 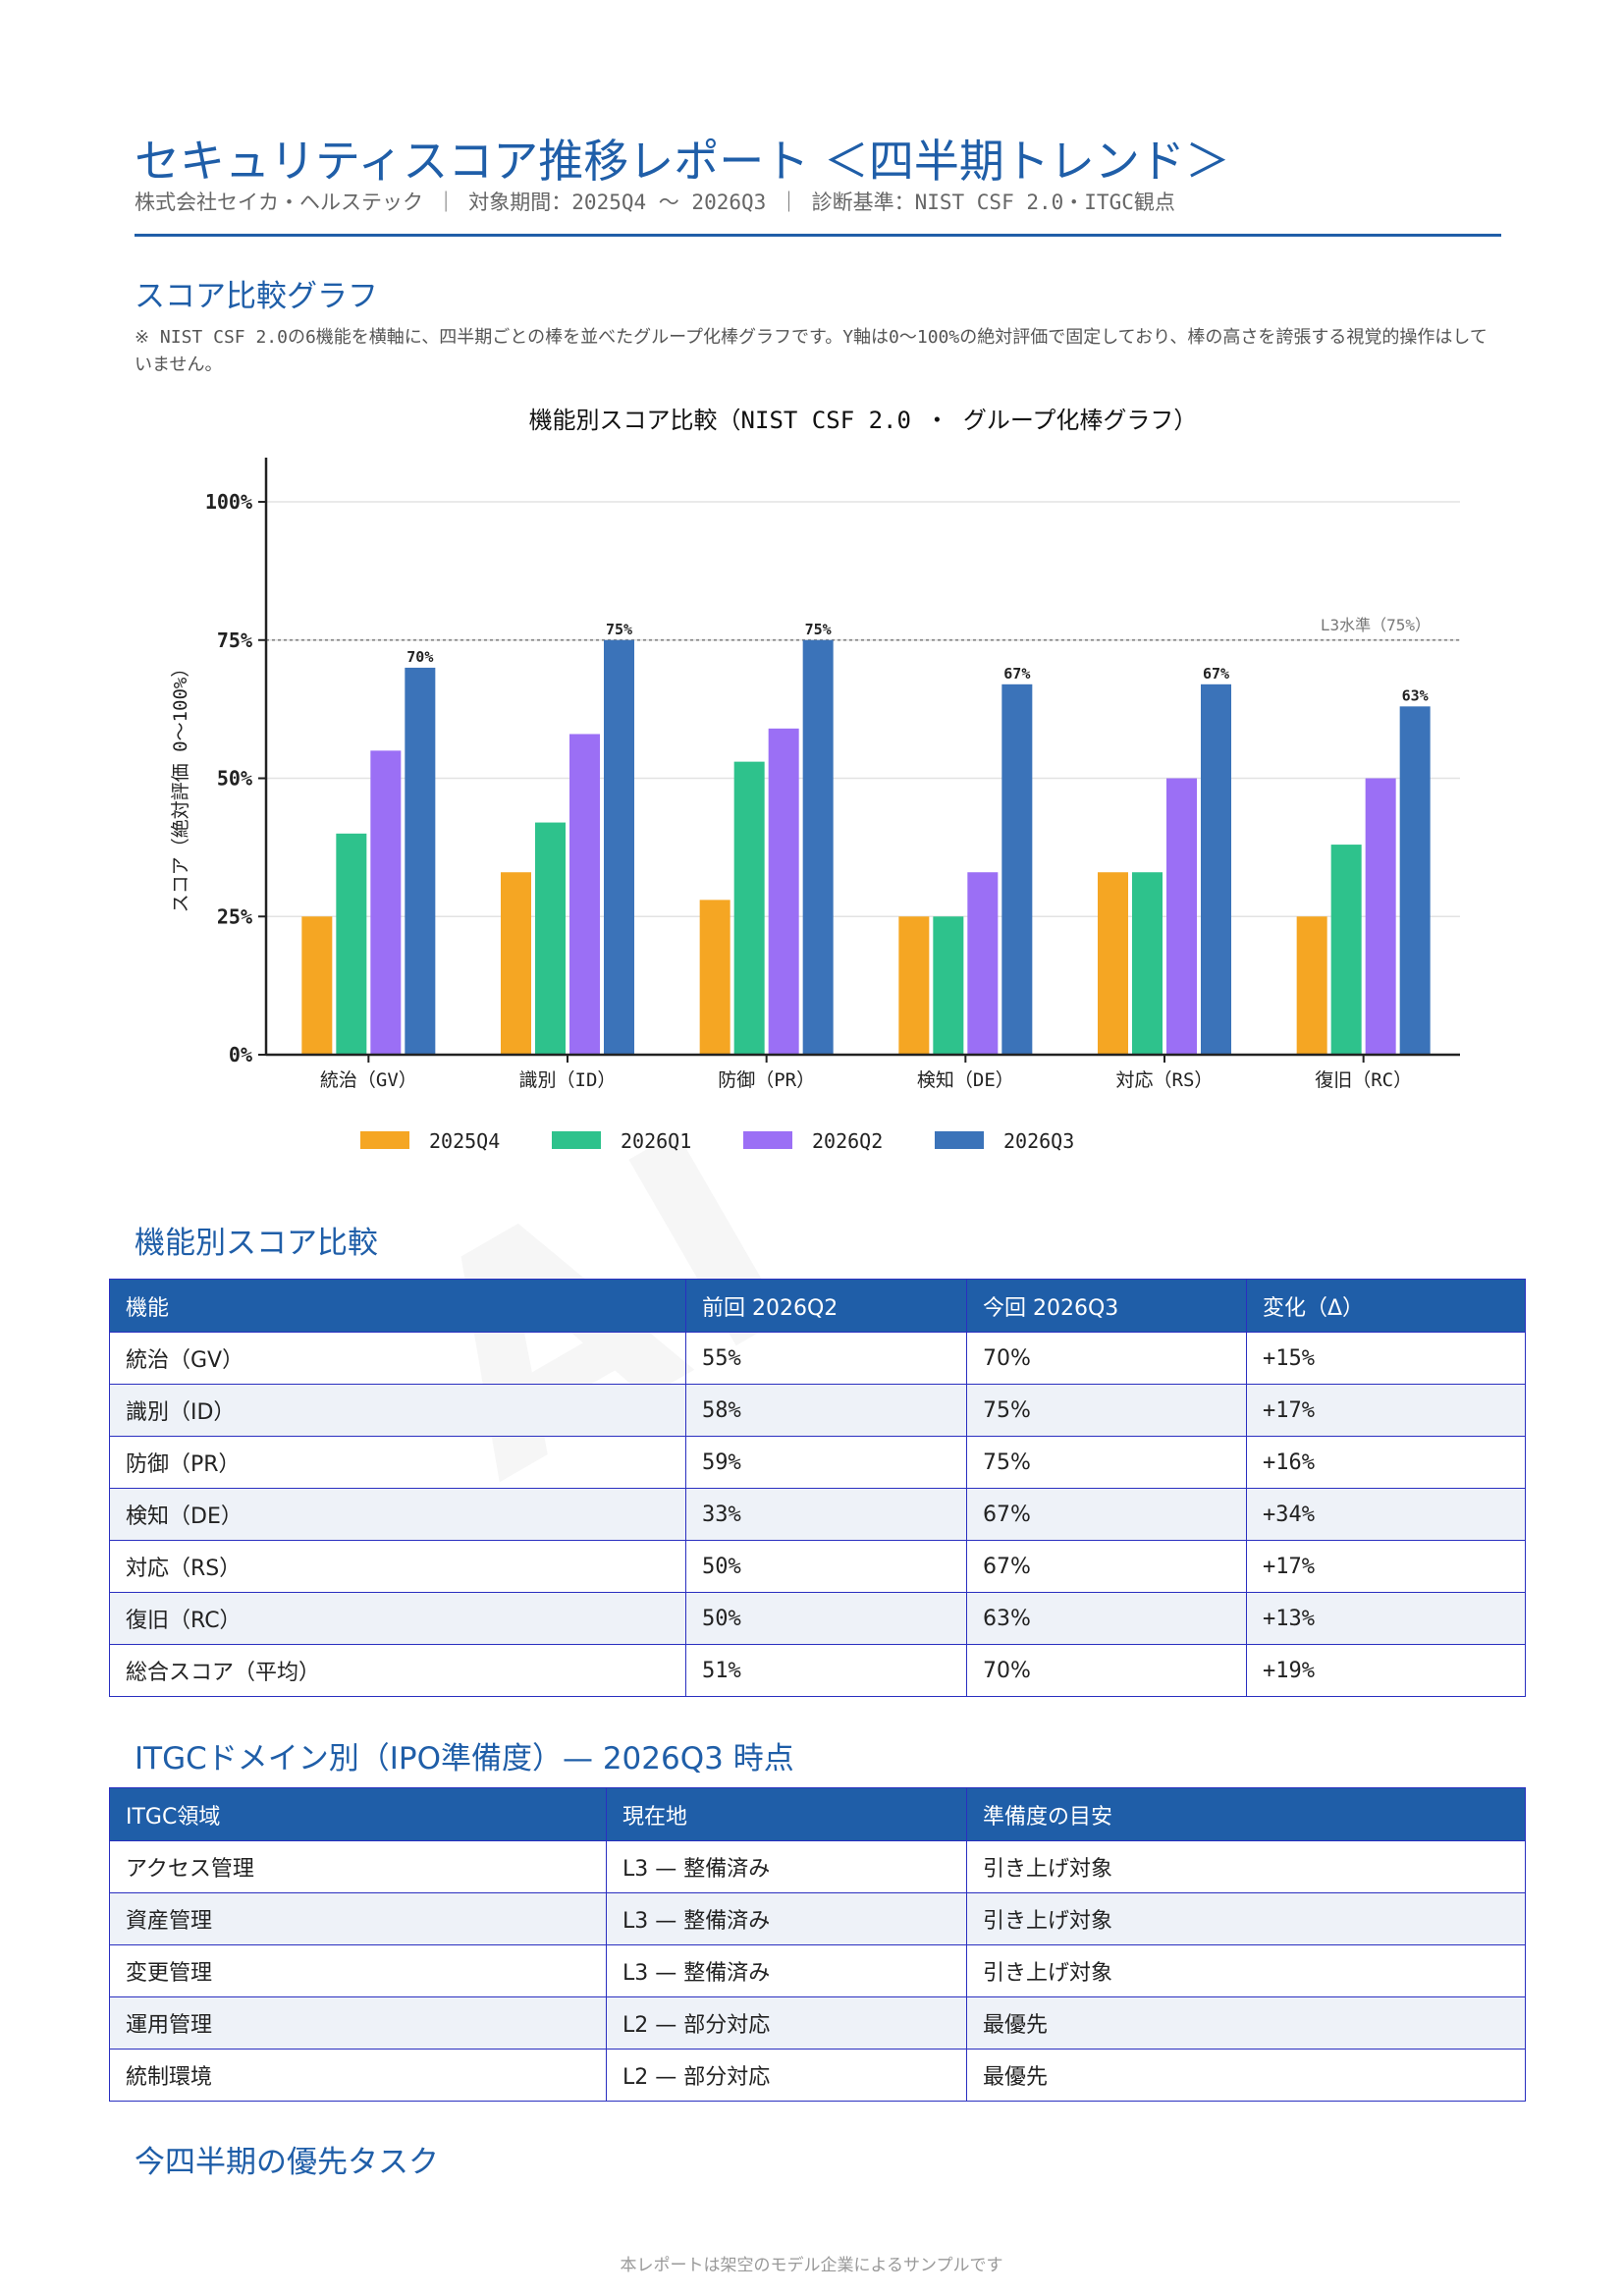 I want to click on table-row: 検知（DE） 33% 67% +34%, so click(x=817, y=1514).